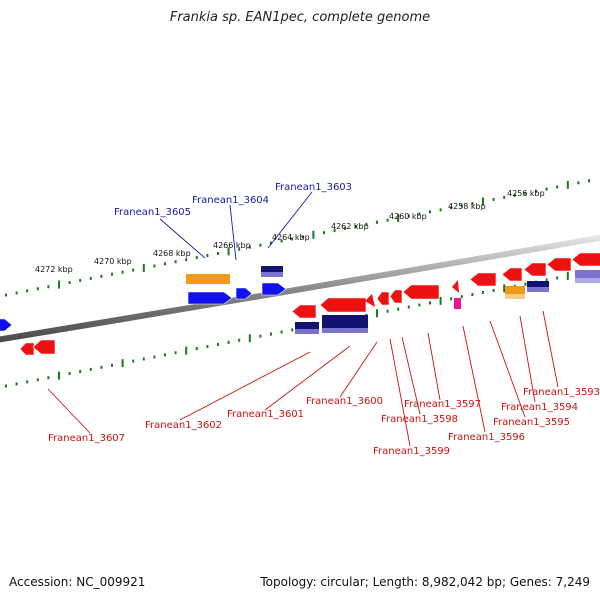  I want to click on gene-label: Franean1_3607, so click(86, 438).